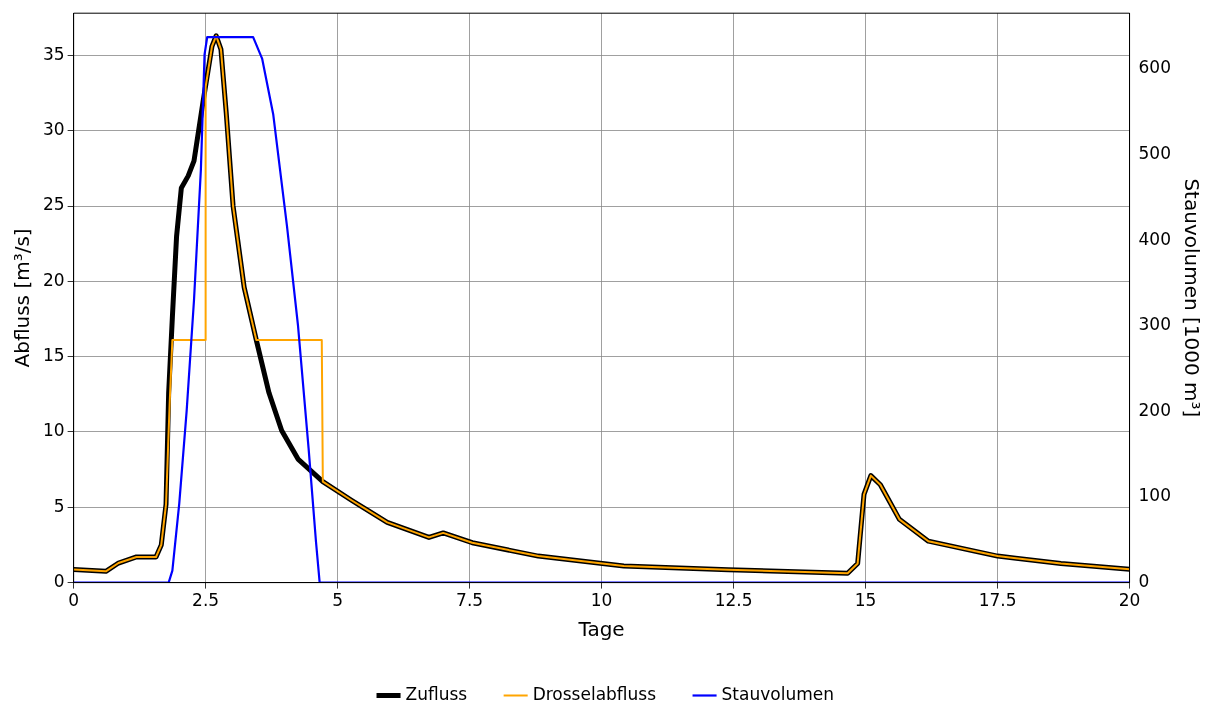 This screenshot has width=1214, height=716. I want to click on y2-tick-label: 0, so click(1144, 581).